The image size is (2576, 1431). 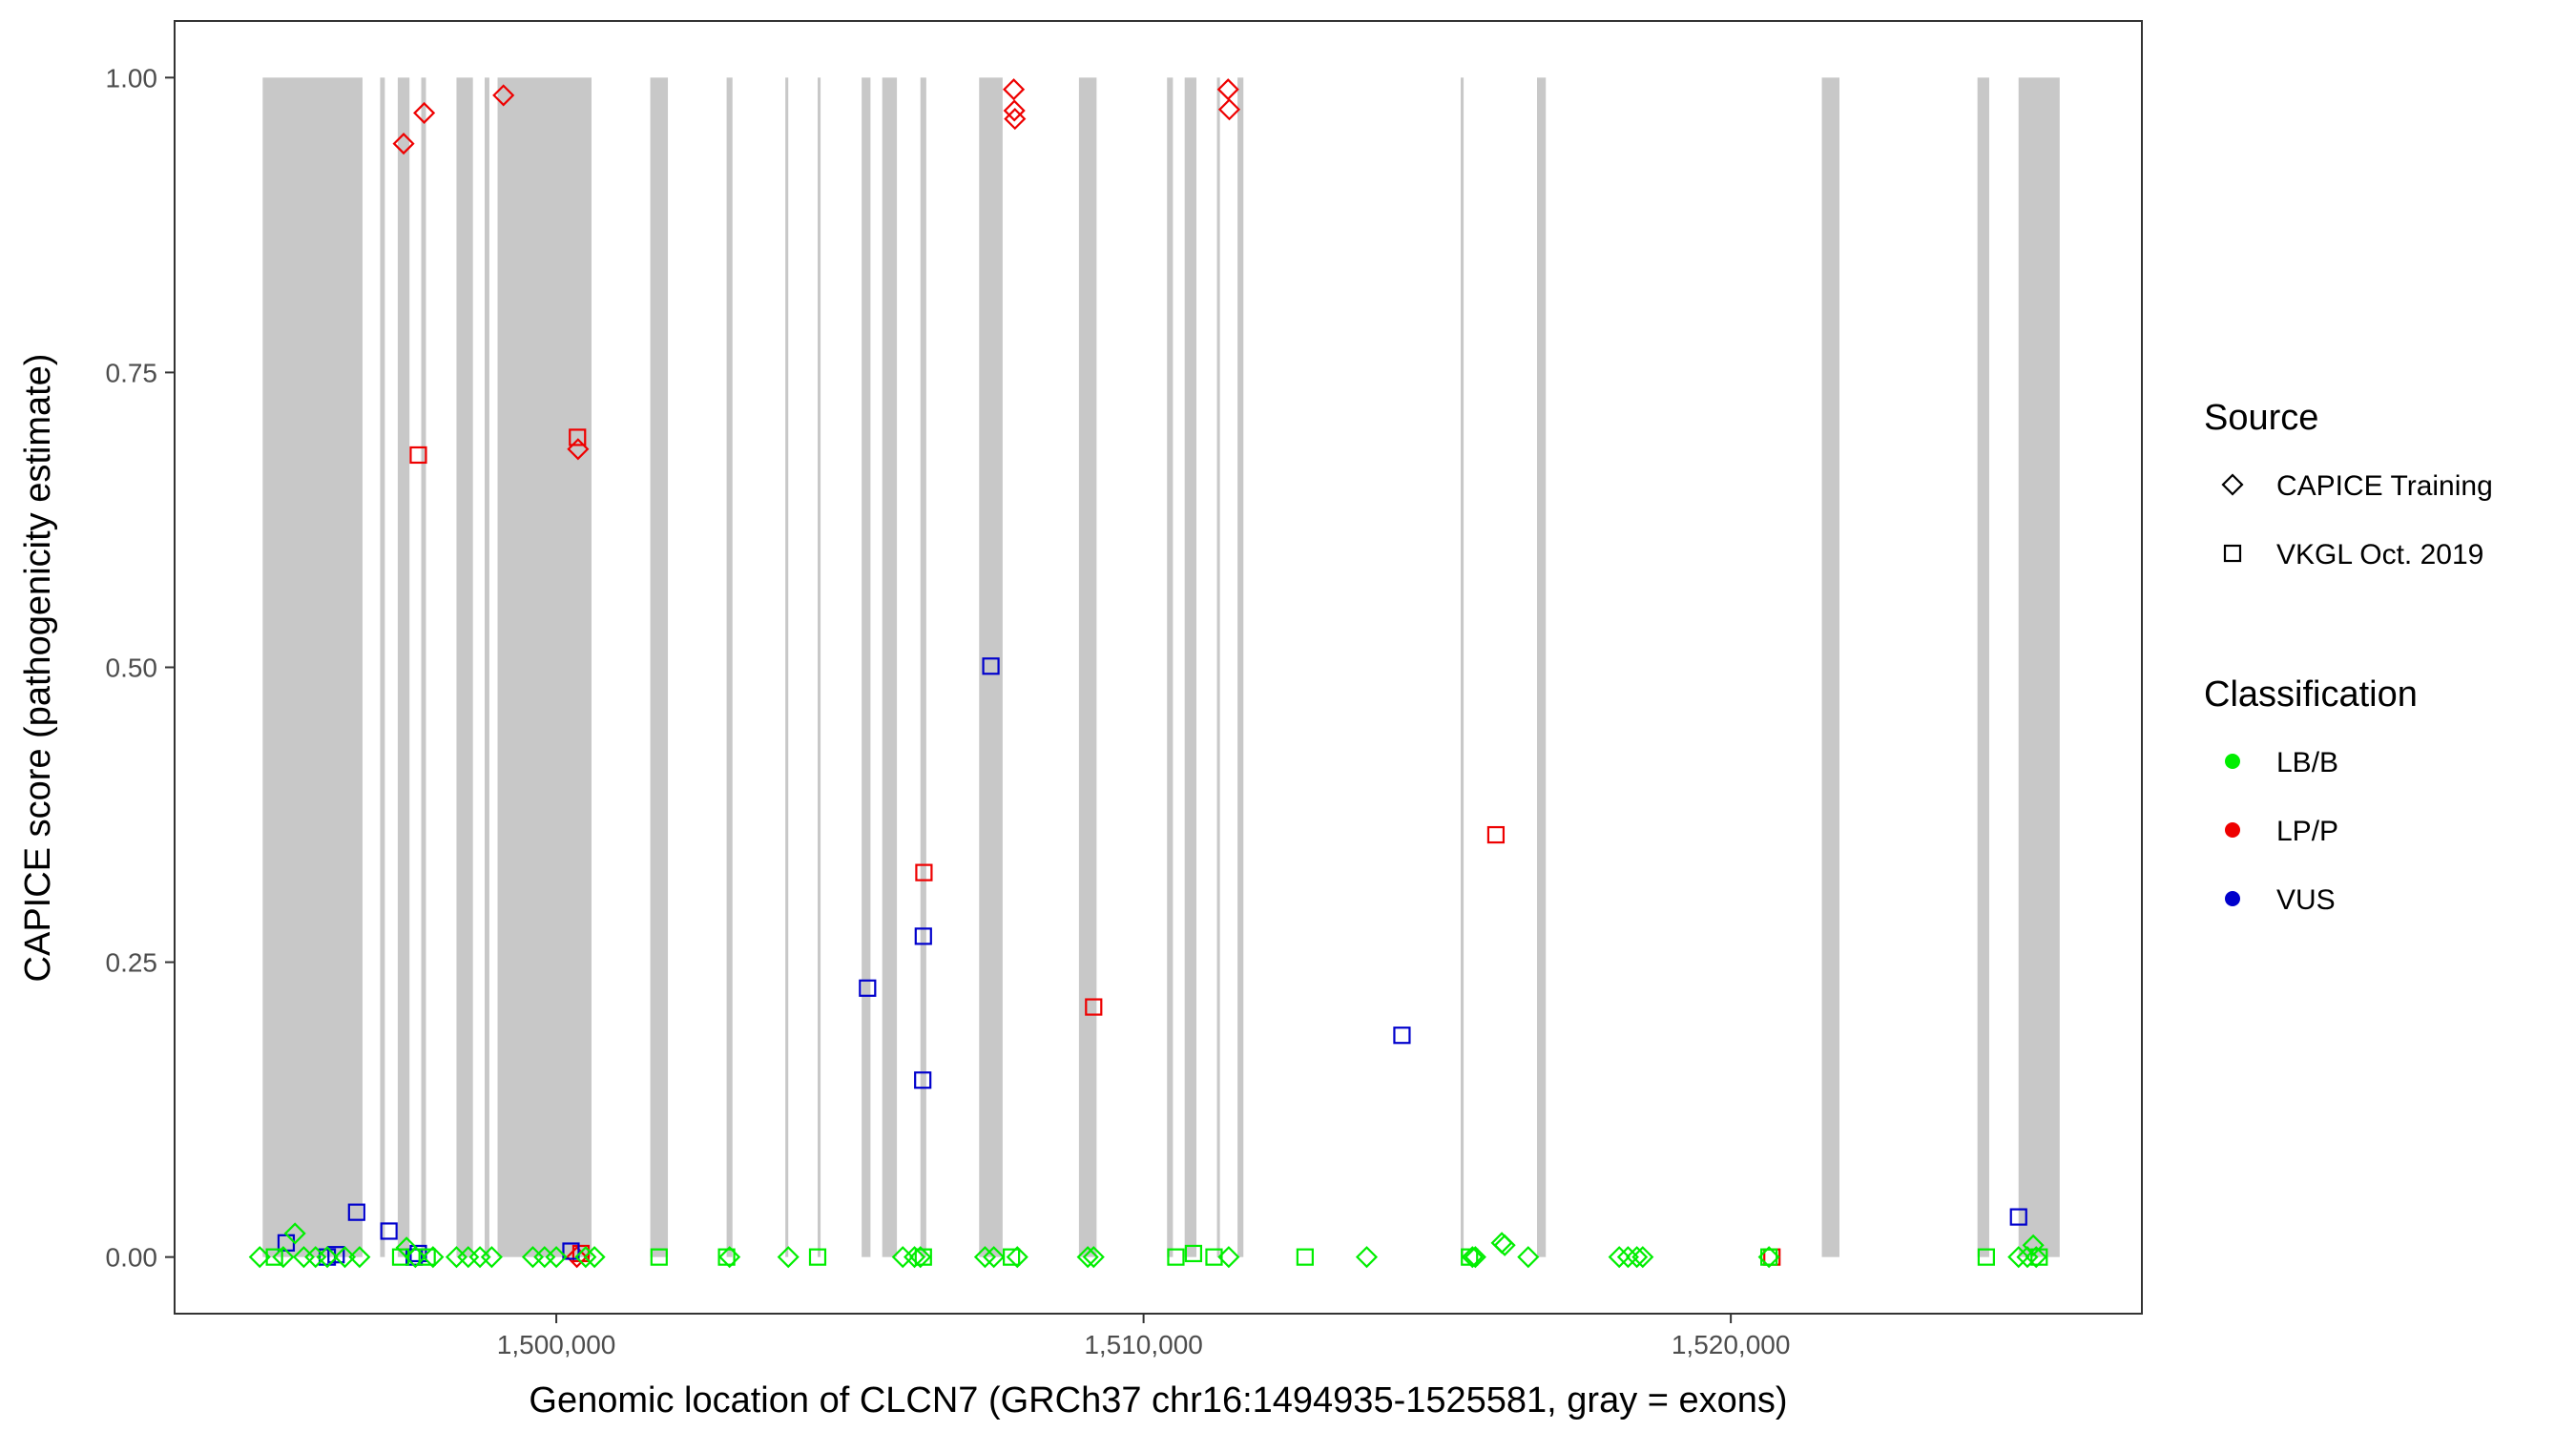 What do you see at coordinates (2307, 762) in the screenshot?
I see `classification-legend-label: LB/B` at bounding box center [2307, 762].